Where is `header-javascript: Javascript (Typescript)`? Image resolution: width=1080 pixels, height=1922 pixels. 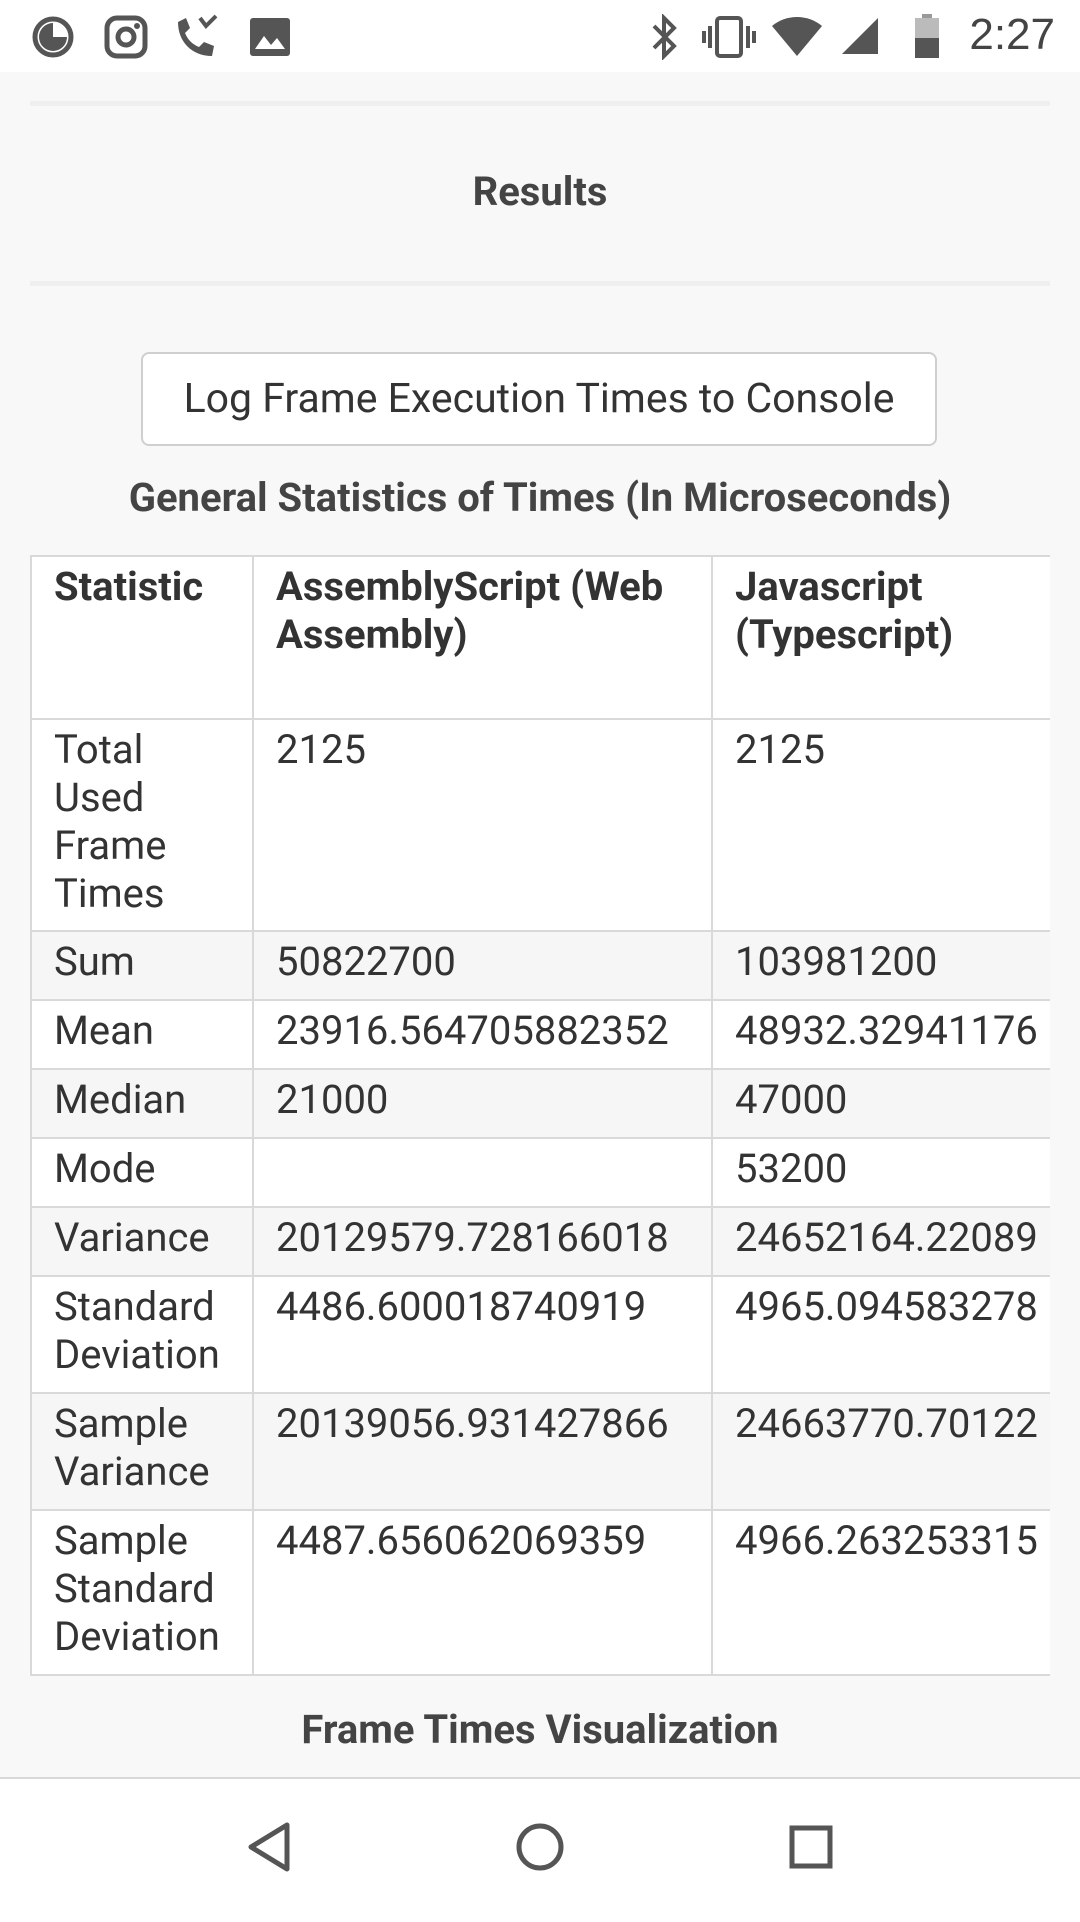
header-javascript: Javascript (Typescript) is located at coordinates (881, 637).